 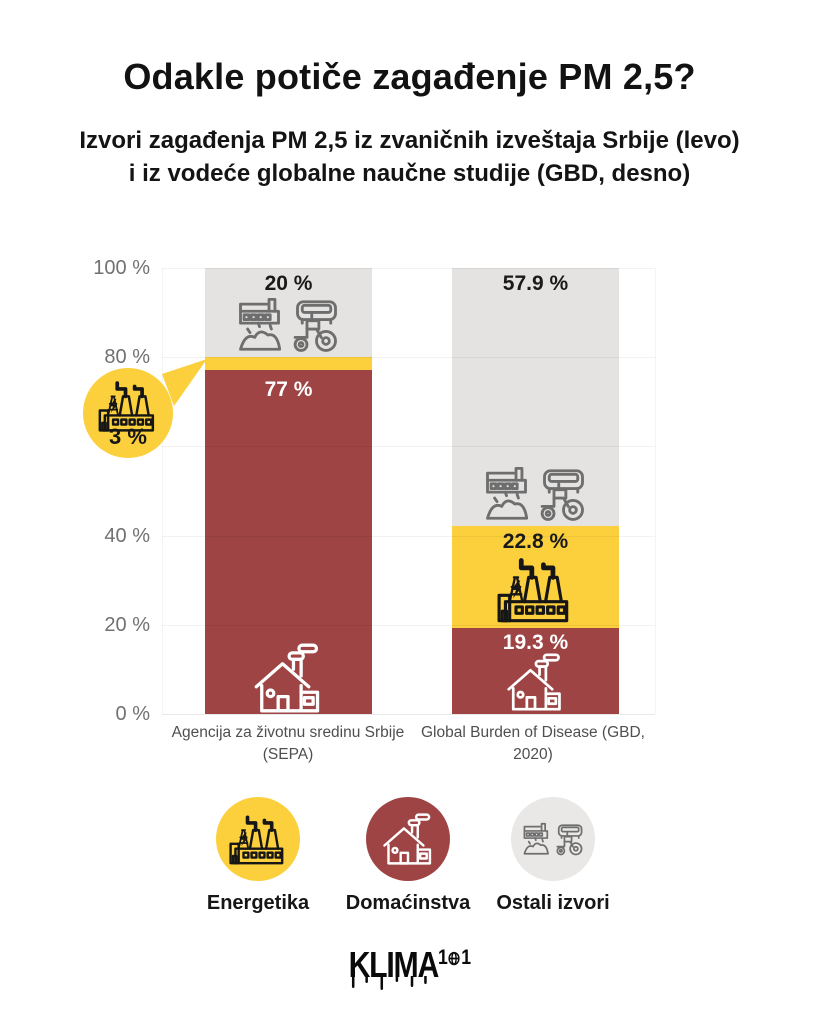 I want to click on legend-item-domacinstva: Domaćinstva, so click(x=408, y=856).